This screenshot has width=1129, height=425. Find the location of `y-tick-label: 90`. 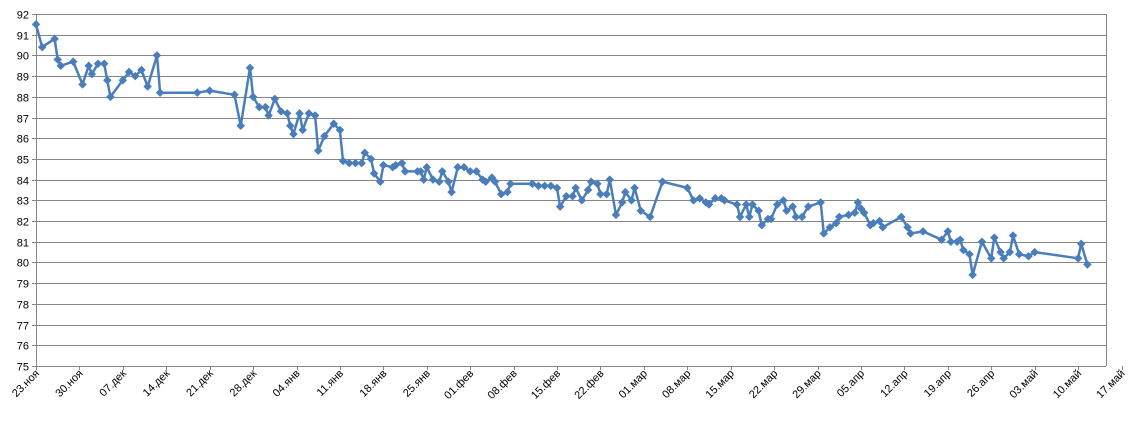

y-tick-label: 90 is located at coordinates (23, 57).